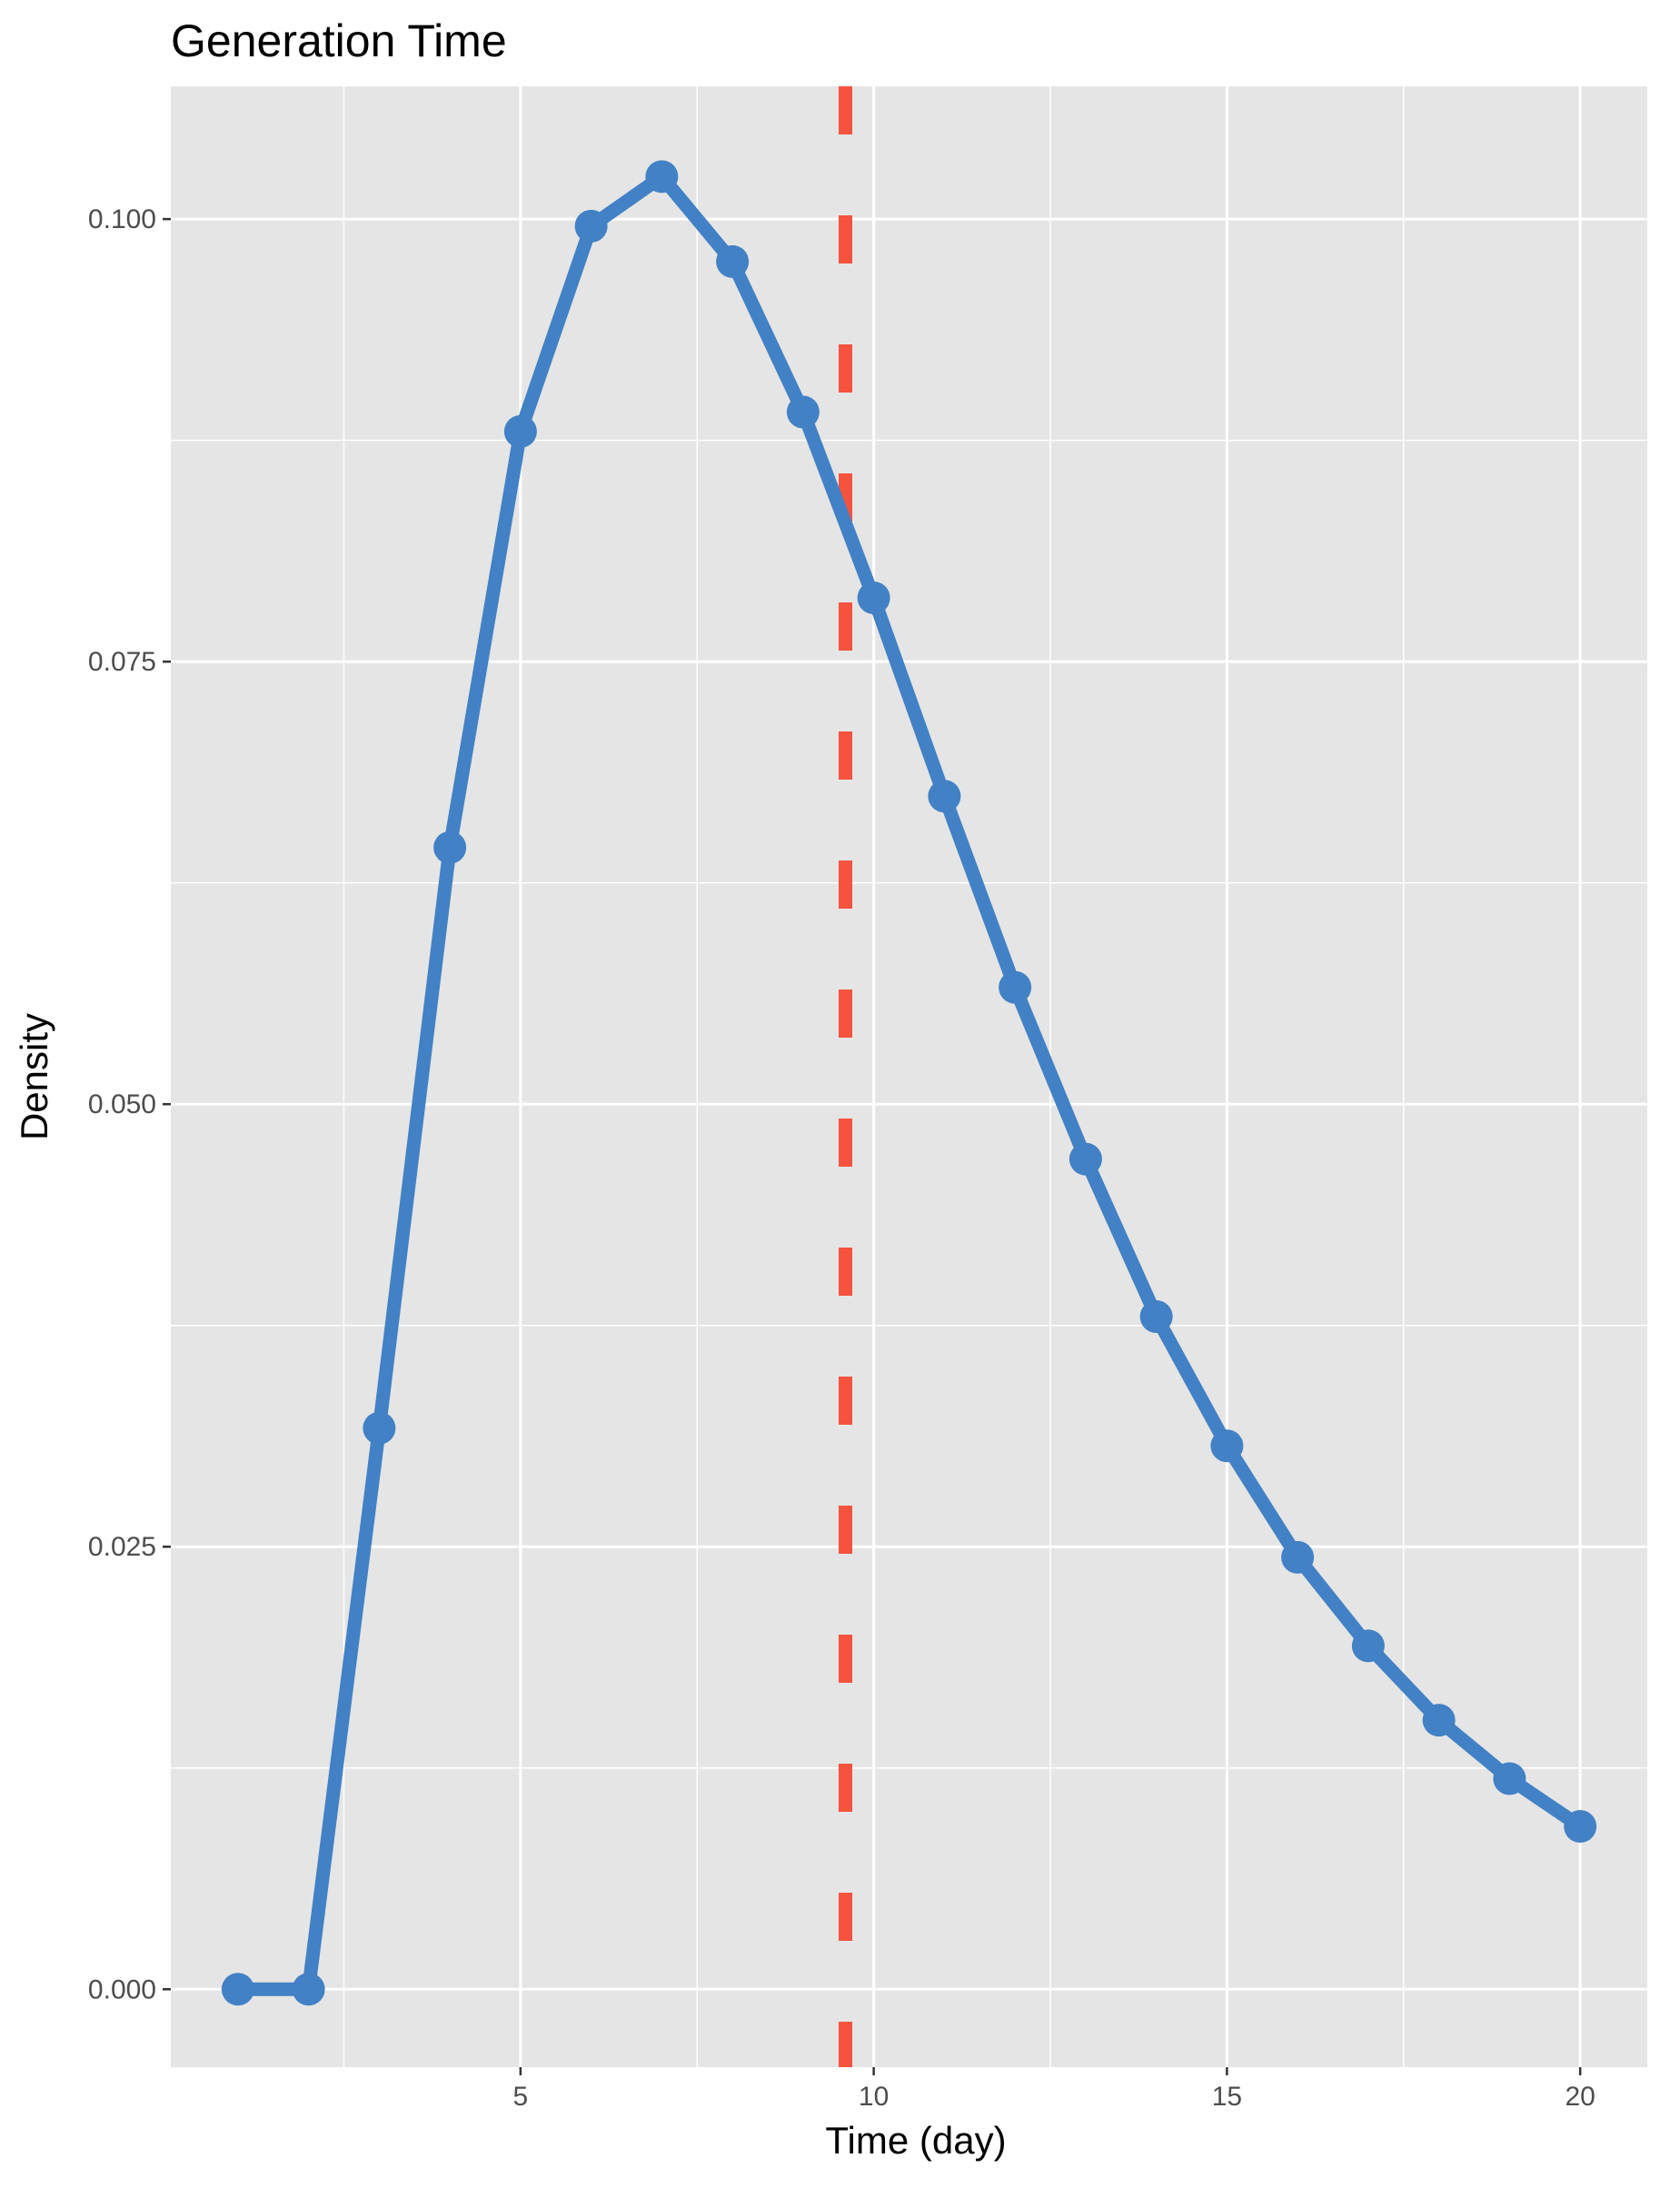  Describe the element at coordinates (34, 1076) in the screenshot. I see `y-axis-title: Density` at that location.